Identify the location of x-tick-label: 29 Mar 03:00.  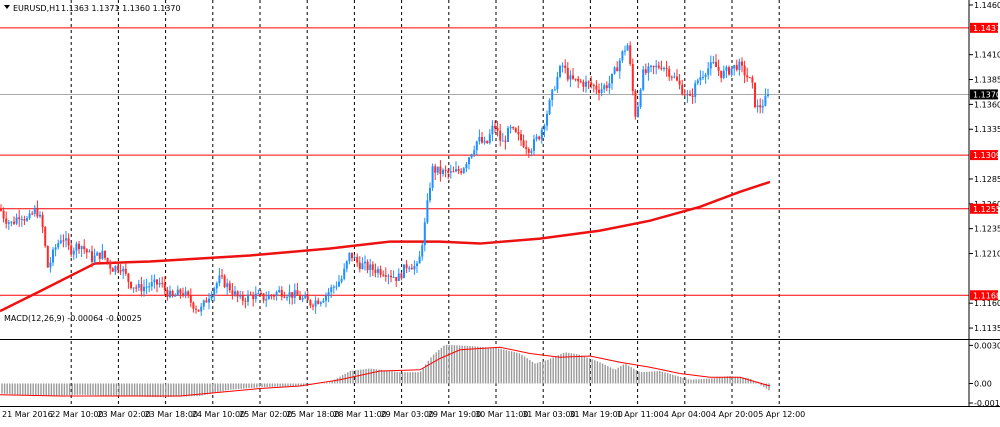
(407, 414).